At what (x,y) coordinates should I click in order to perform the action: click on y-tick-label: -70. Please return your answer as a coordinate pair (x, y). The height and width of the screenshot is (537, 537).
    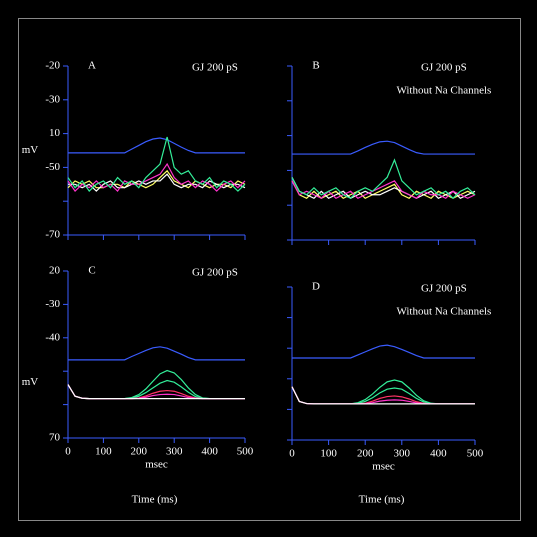
    Looking at the image, I should click on (52, 235).